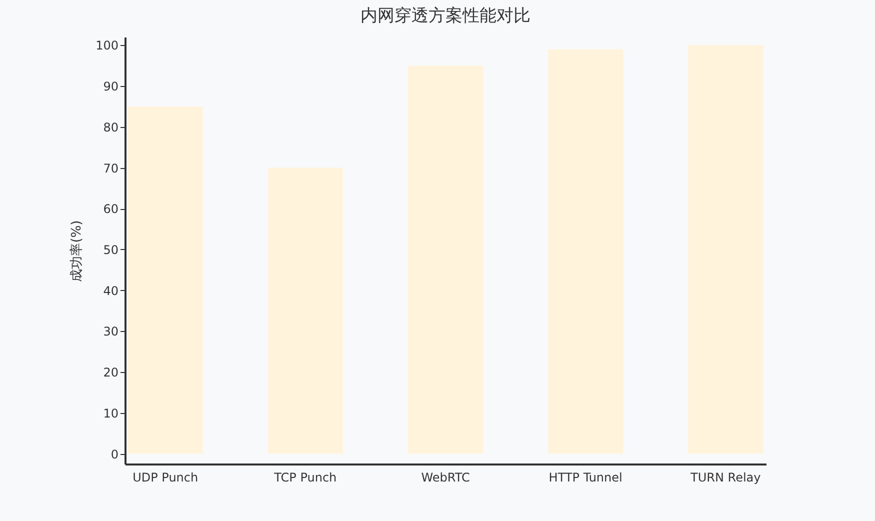  Describe the element at coordinates (585, 477) in the screenshot. I see `x-tick-label: HTTP Tunnel` at that location.